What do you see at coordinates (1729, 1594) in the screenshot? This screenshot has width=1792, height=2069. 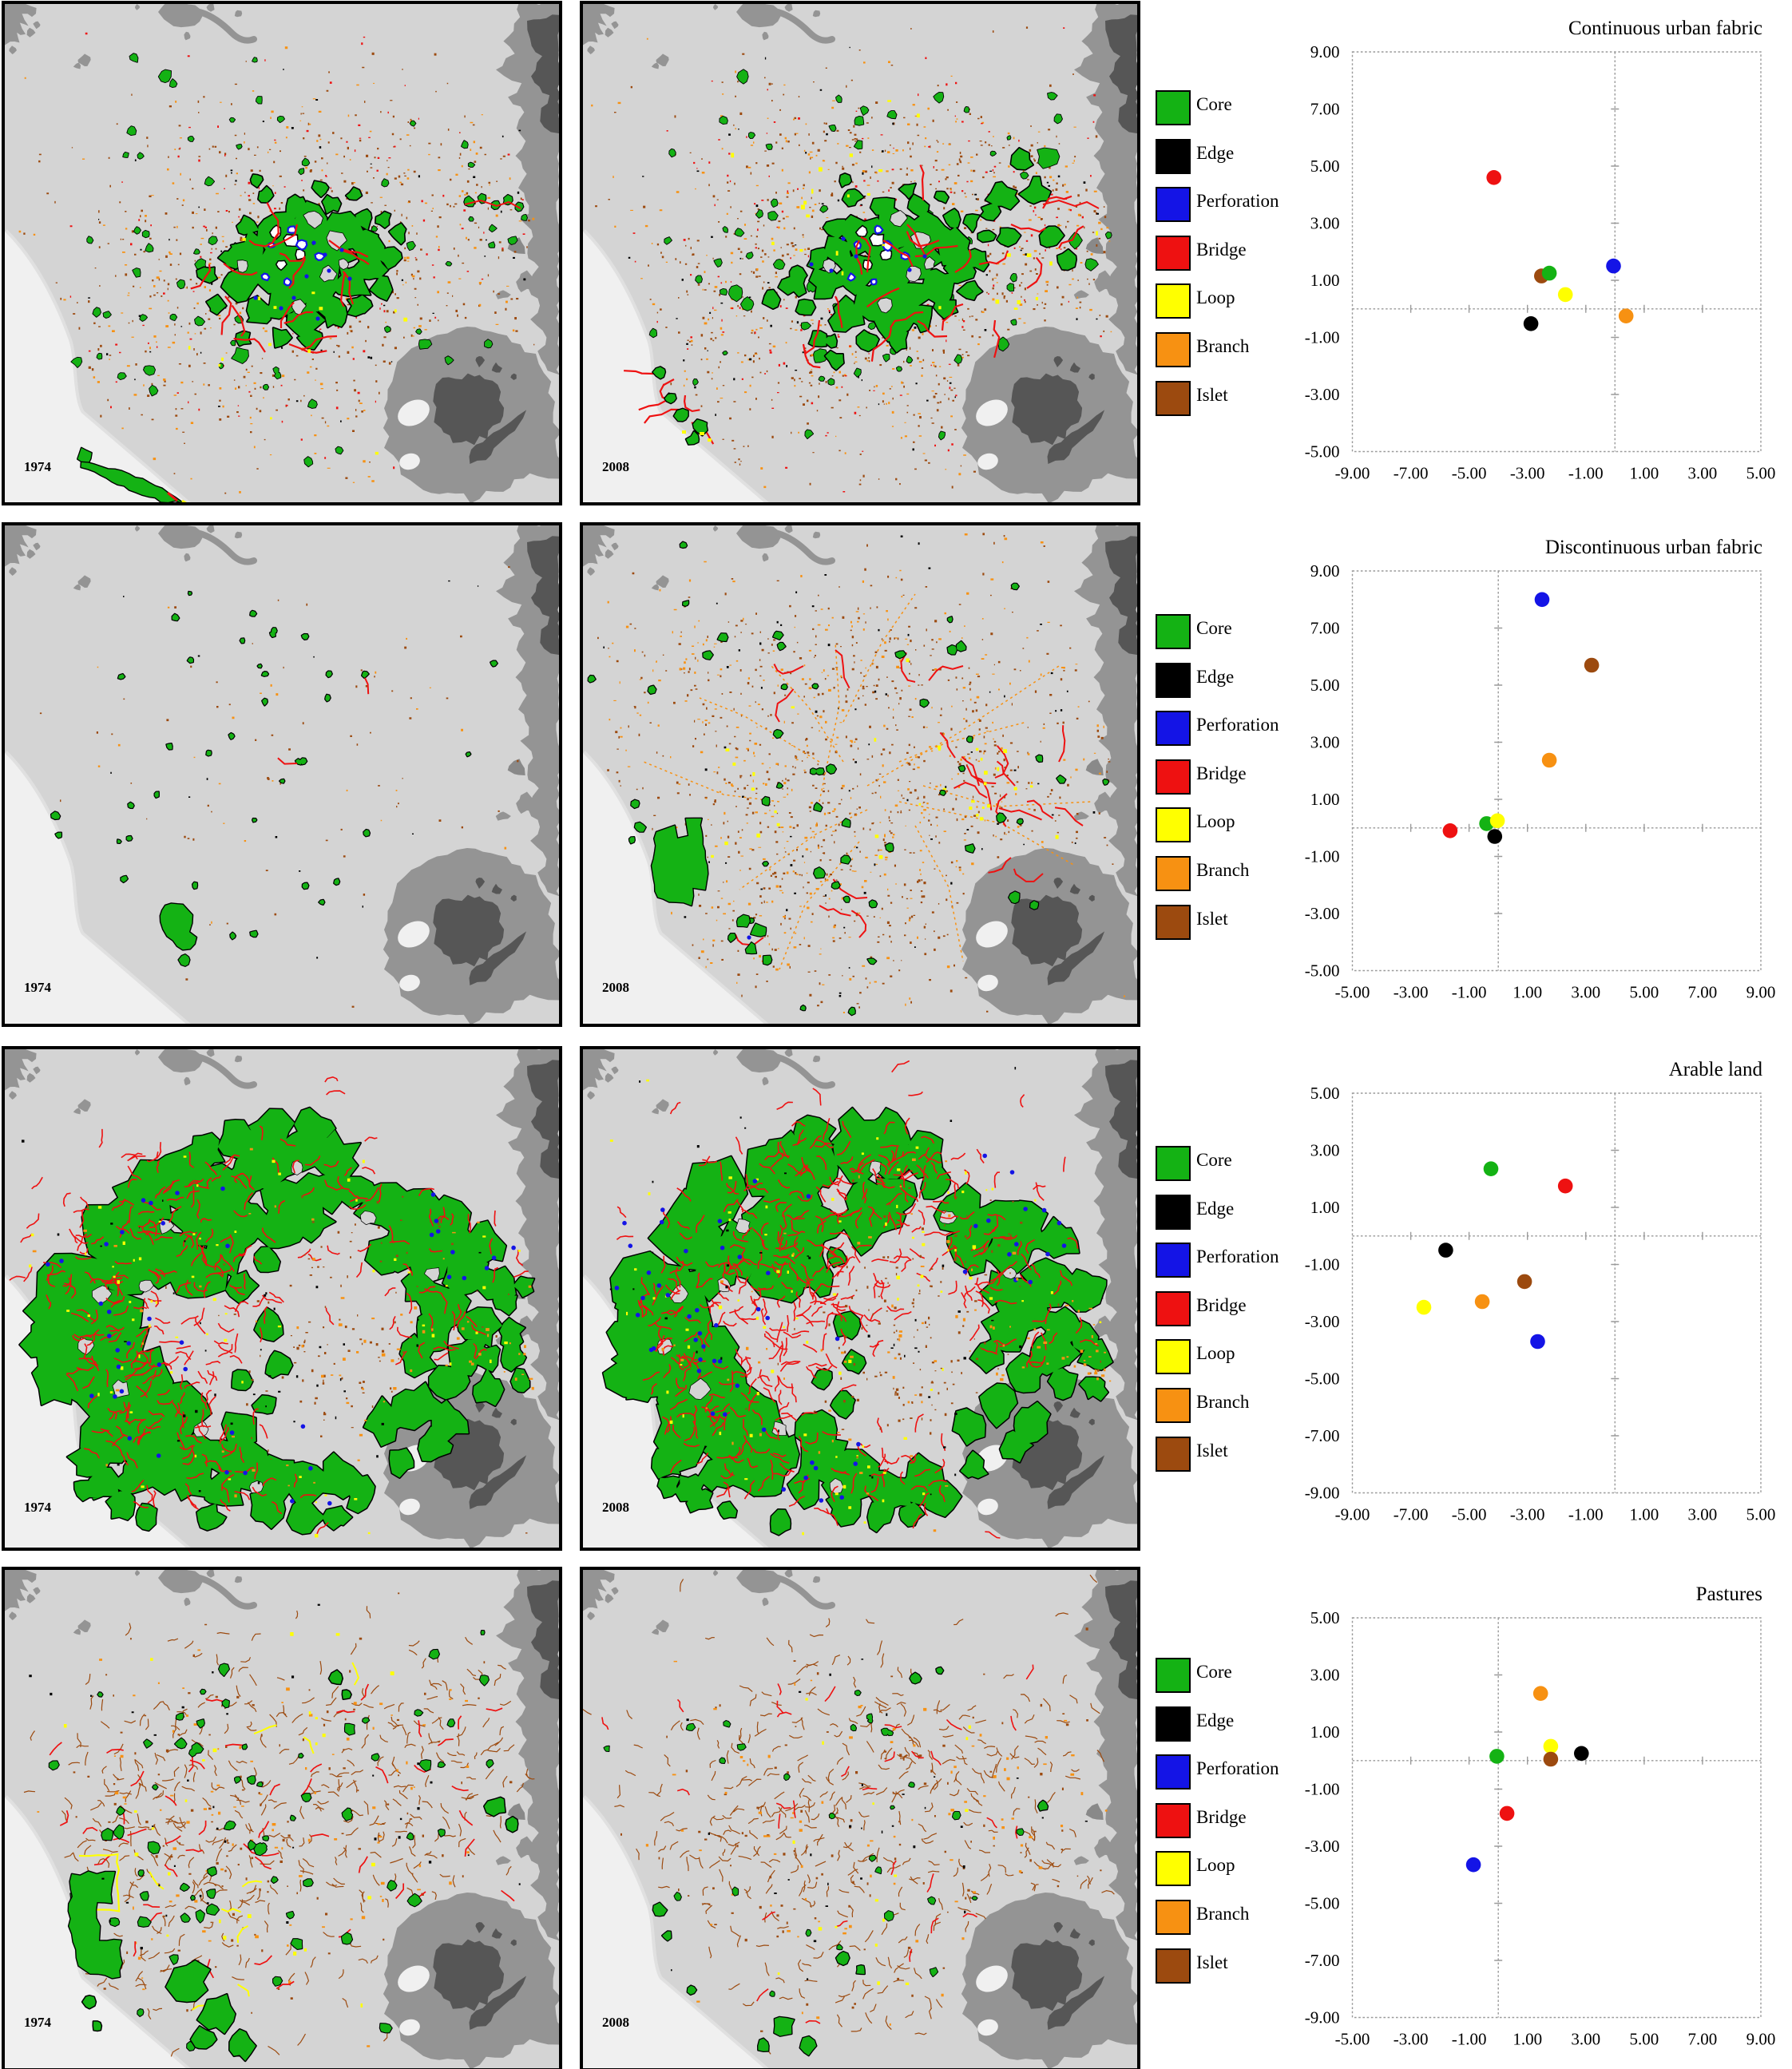 I see `svg-text: Pastures` at bounding box center [1729, 1594].